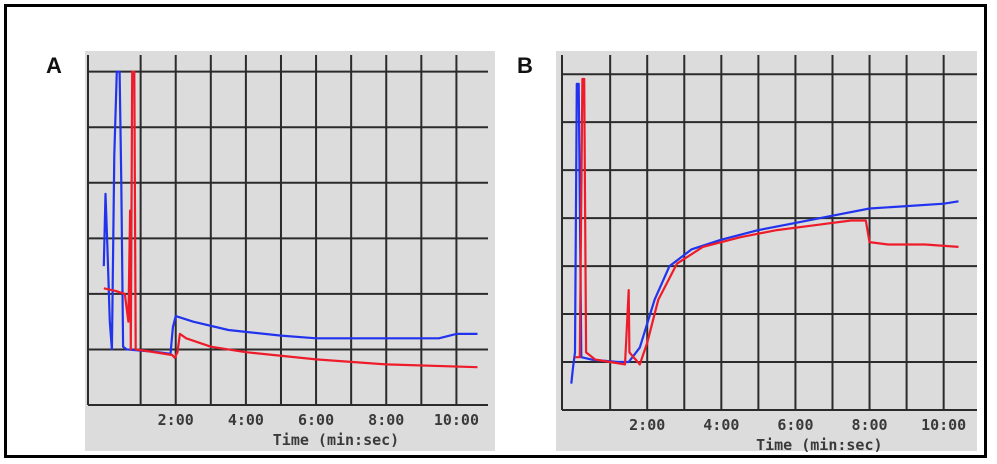 This screenshot has height=464, width=997. I want to click on x-tick-label-a-3: 8:00, so click(386, 420).